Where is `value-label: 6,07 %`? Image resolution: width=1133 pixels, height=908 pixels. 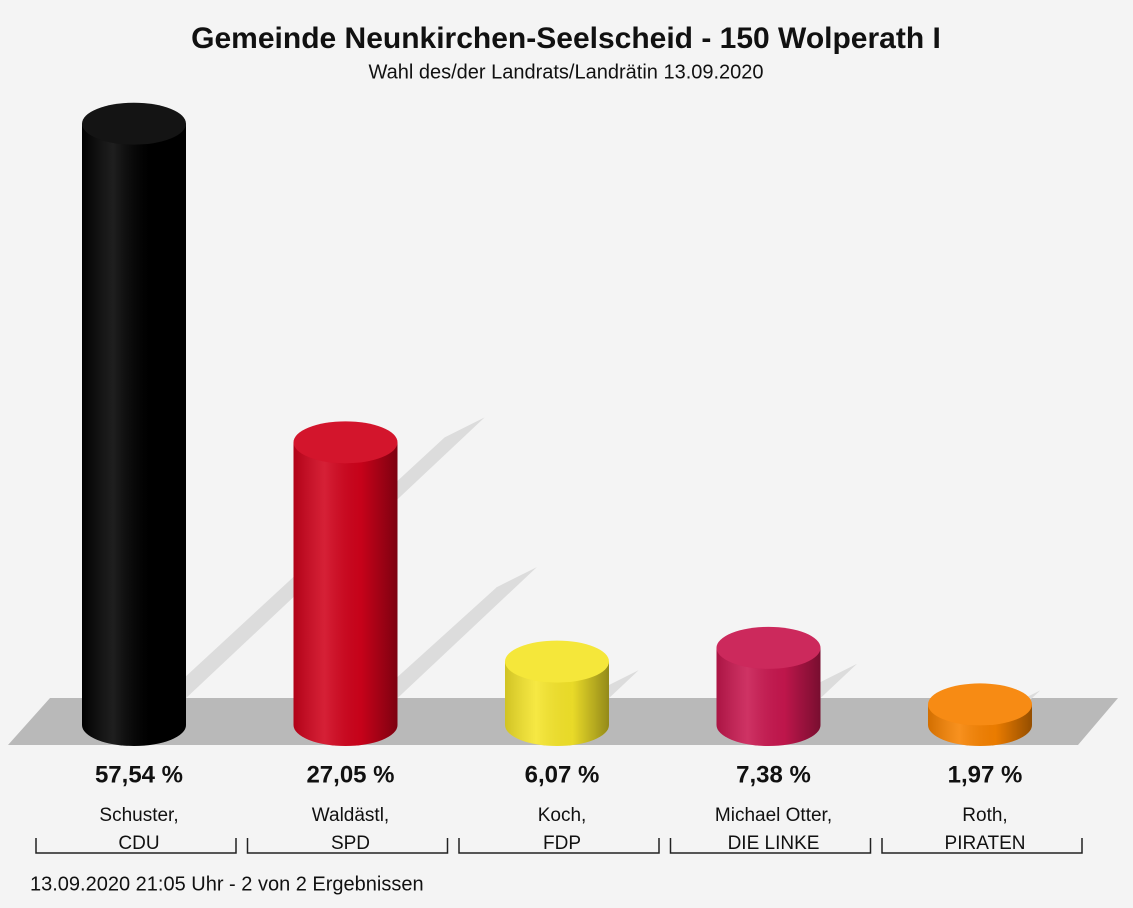 value-label: 6,07 % is located at coordinates (562, 774).